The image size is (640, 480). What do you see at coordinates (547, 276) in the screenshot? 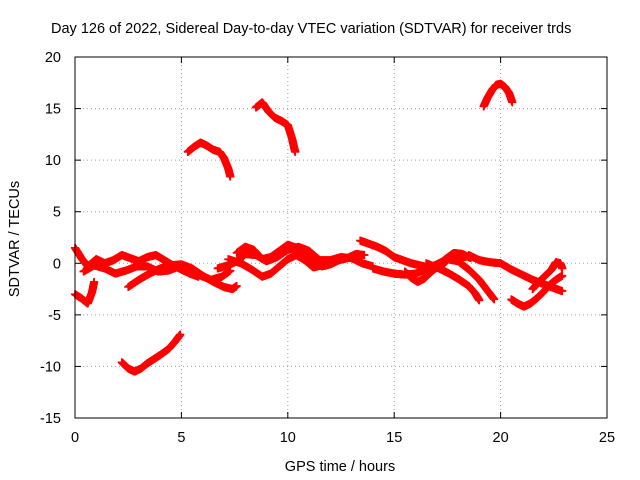
I see `series-track-r` at bounding box center [547, 276].